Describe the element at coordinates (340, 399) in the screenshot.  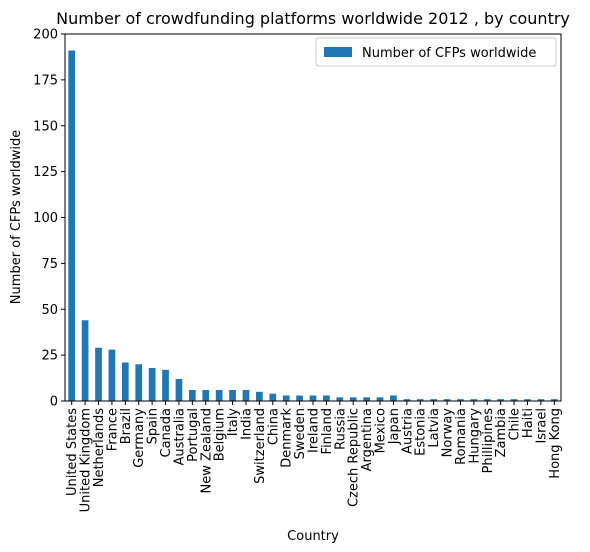
I see `bar-russia` at that location.